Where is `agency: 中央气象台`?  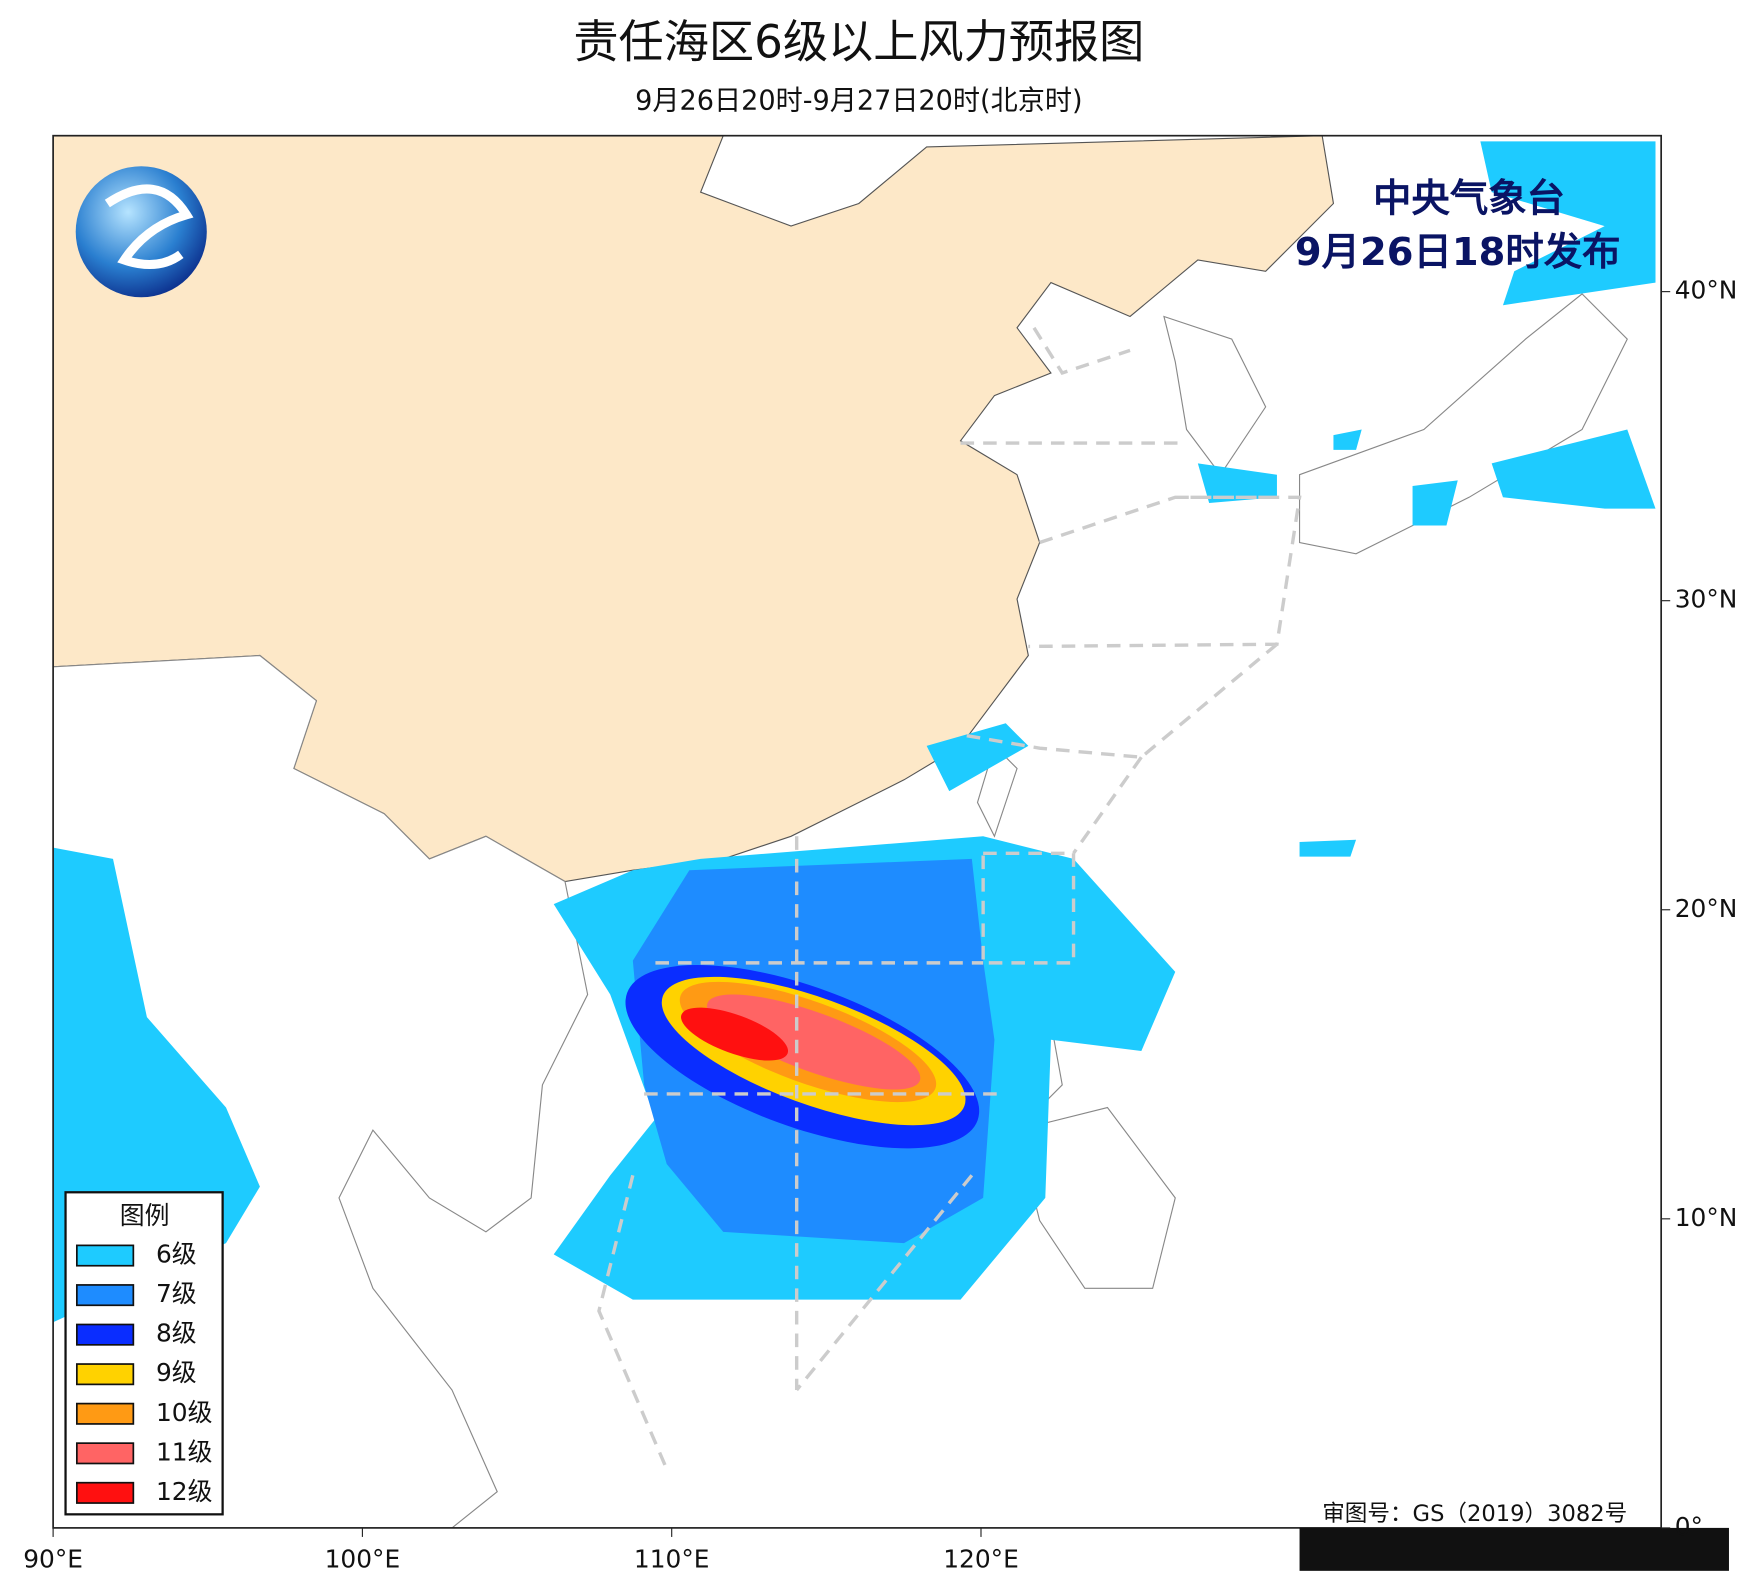
agency: 中央气象台 is located at coordinates (1469, 199).